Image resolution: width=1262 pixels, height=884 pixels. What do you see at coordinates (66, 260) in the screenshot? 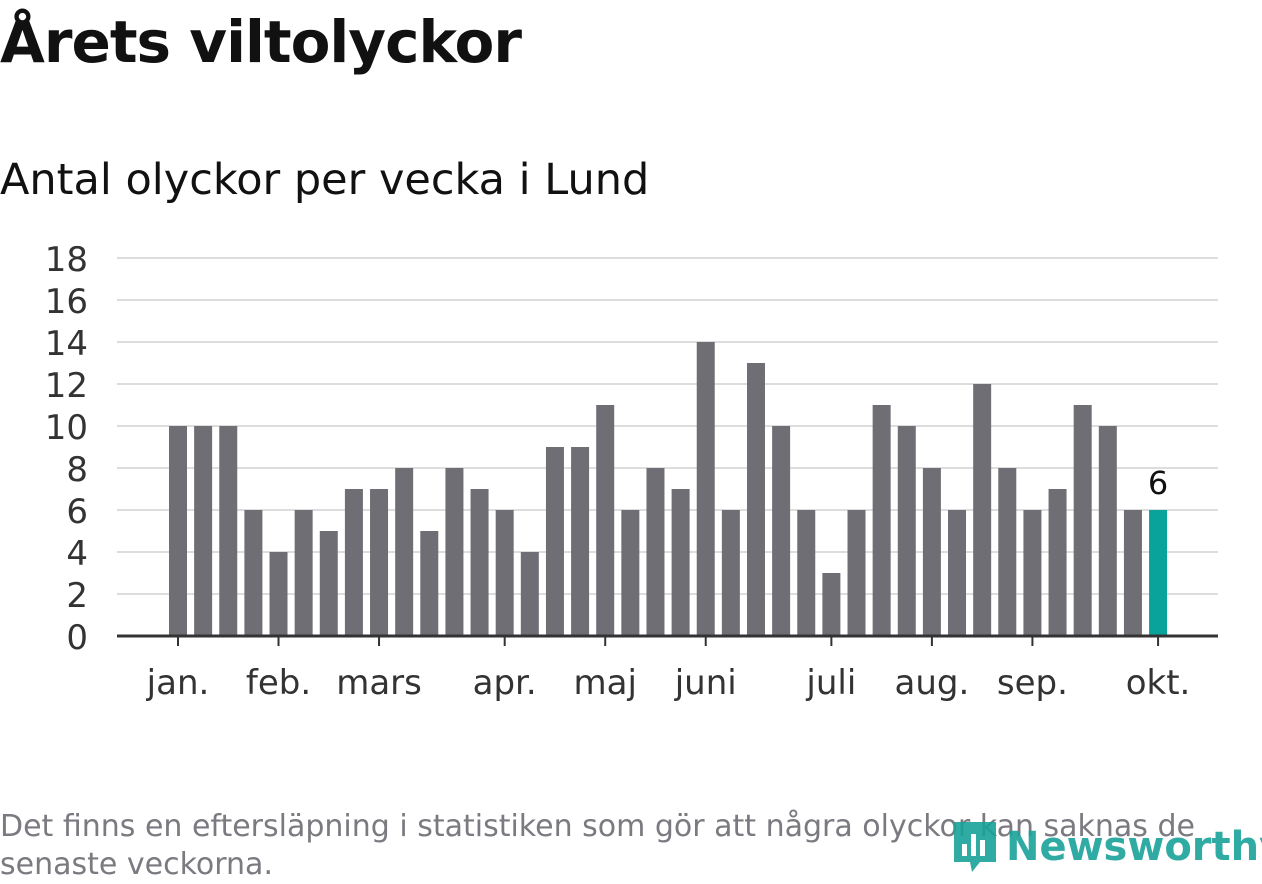
I see `y-tick-label: 18` at bounding box center [66, 260].